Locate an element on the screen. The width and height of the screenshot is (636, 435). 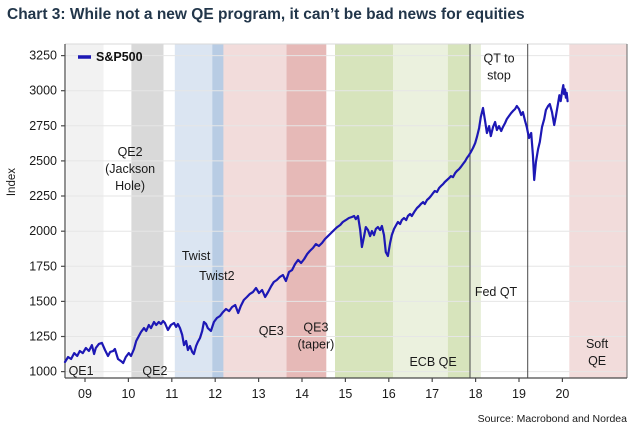
qe2-label: QE2 is located at coordinates (154, 371).